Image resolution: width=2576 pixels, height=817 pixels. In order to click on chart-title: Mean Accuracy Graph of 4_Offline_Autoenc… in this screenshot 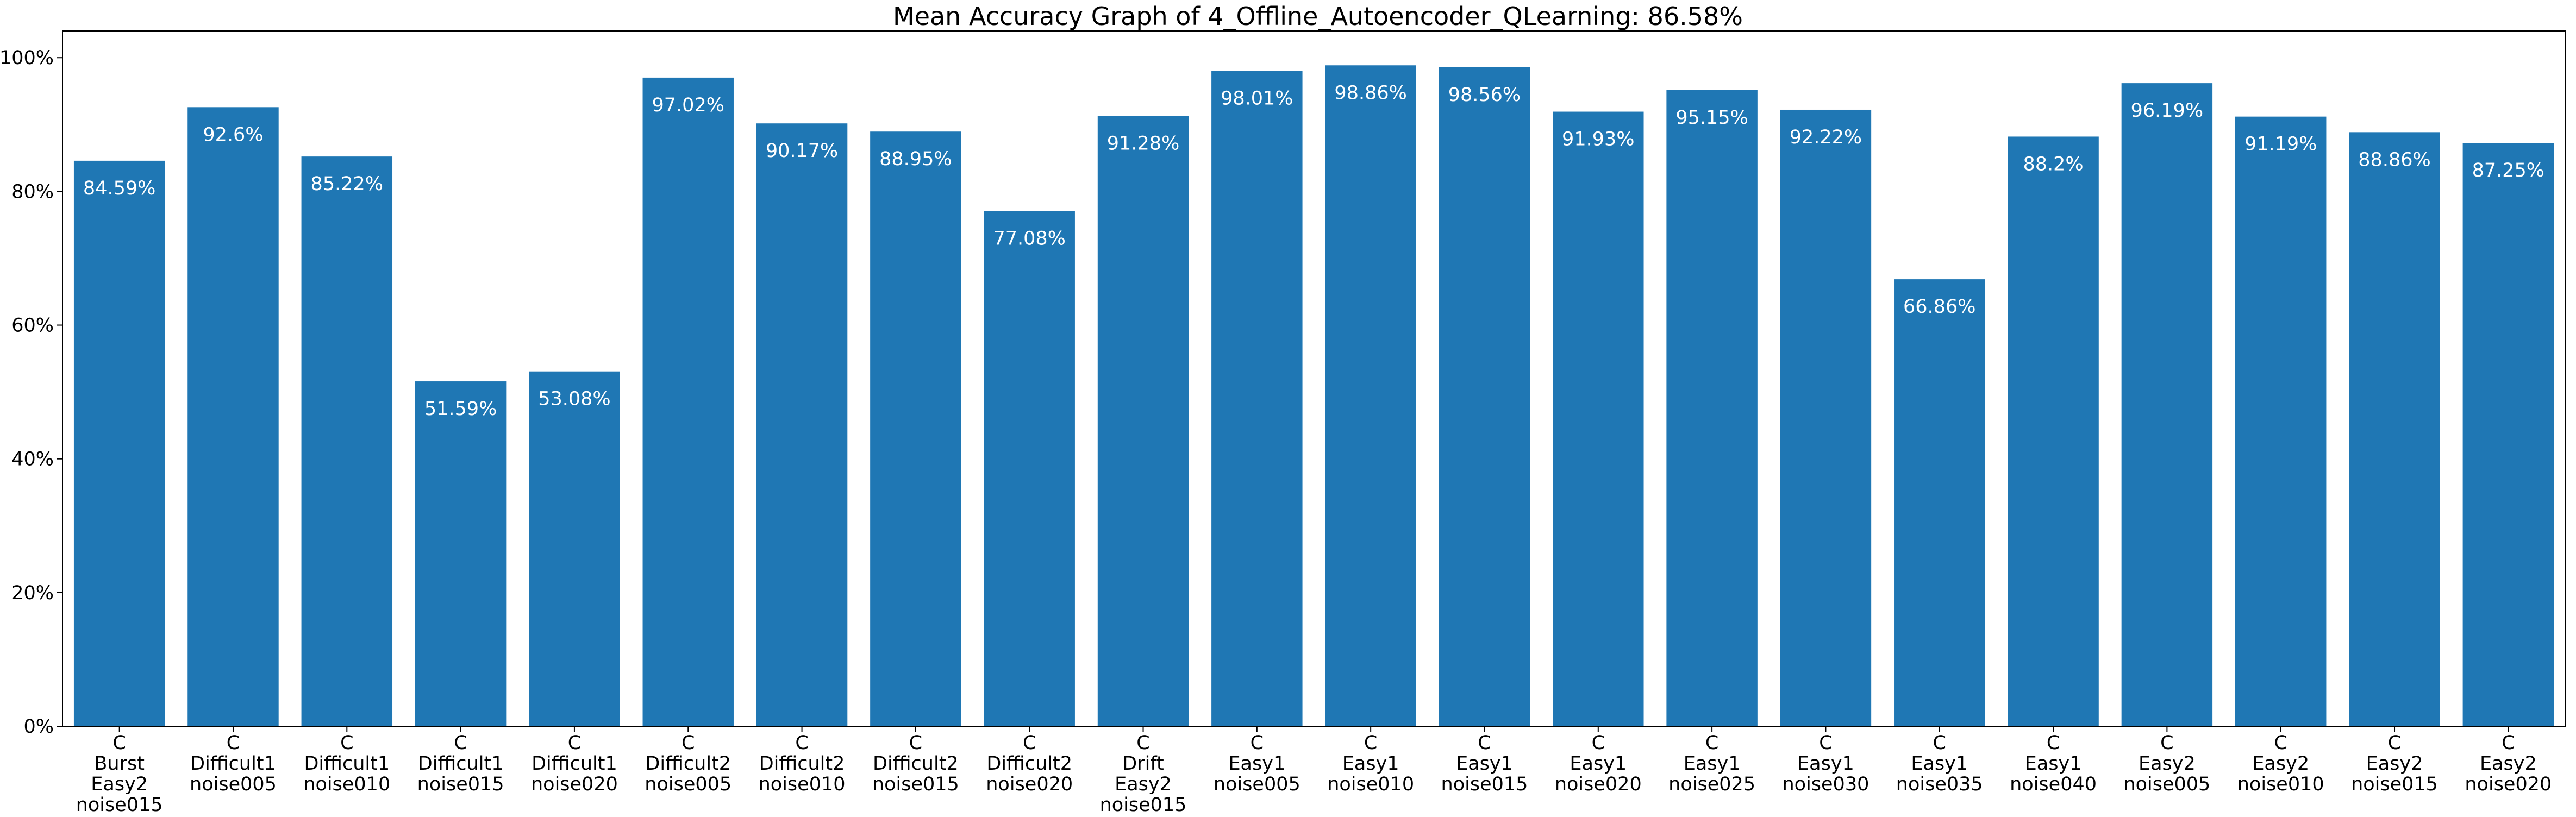, I will do `click(1318, 16)`.